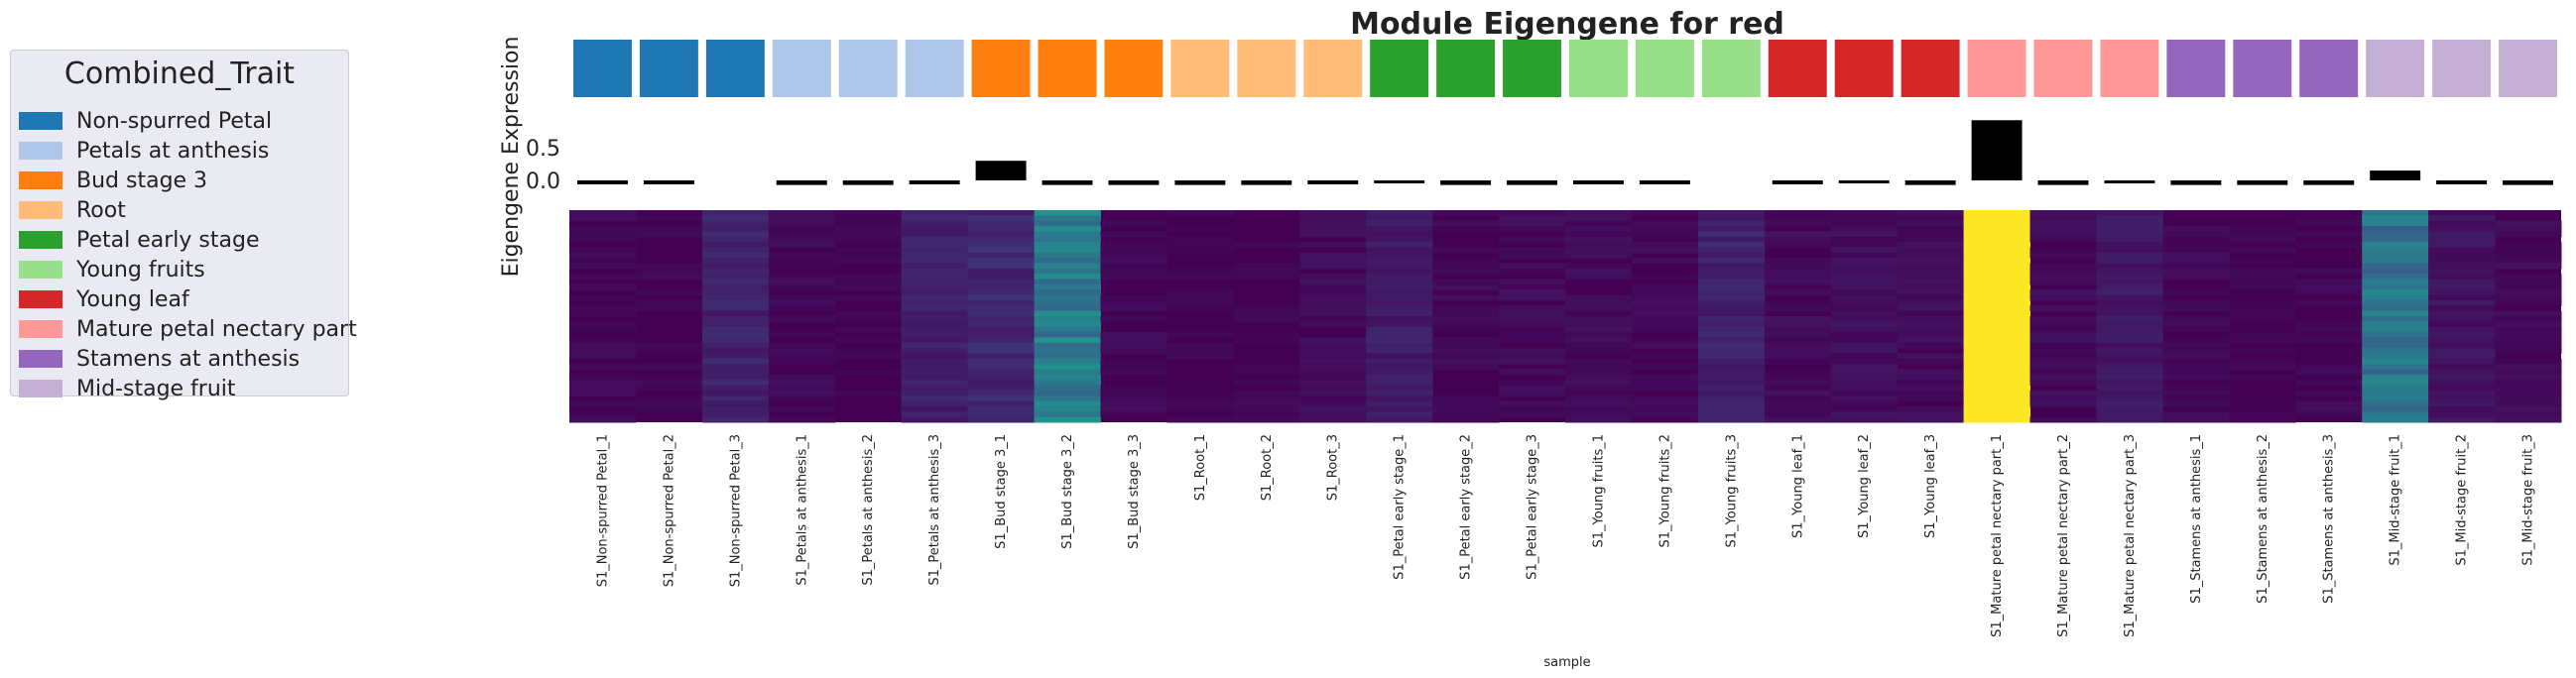  What do you see at coordinates (2329, 519) in the screenshot?
I see `sample-tick-label: S1_Stamens at anthesis_3` at bounding box center [2329, 519].